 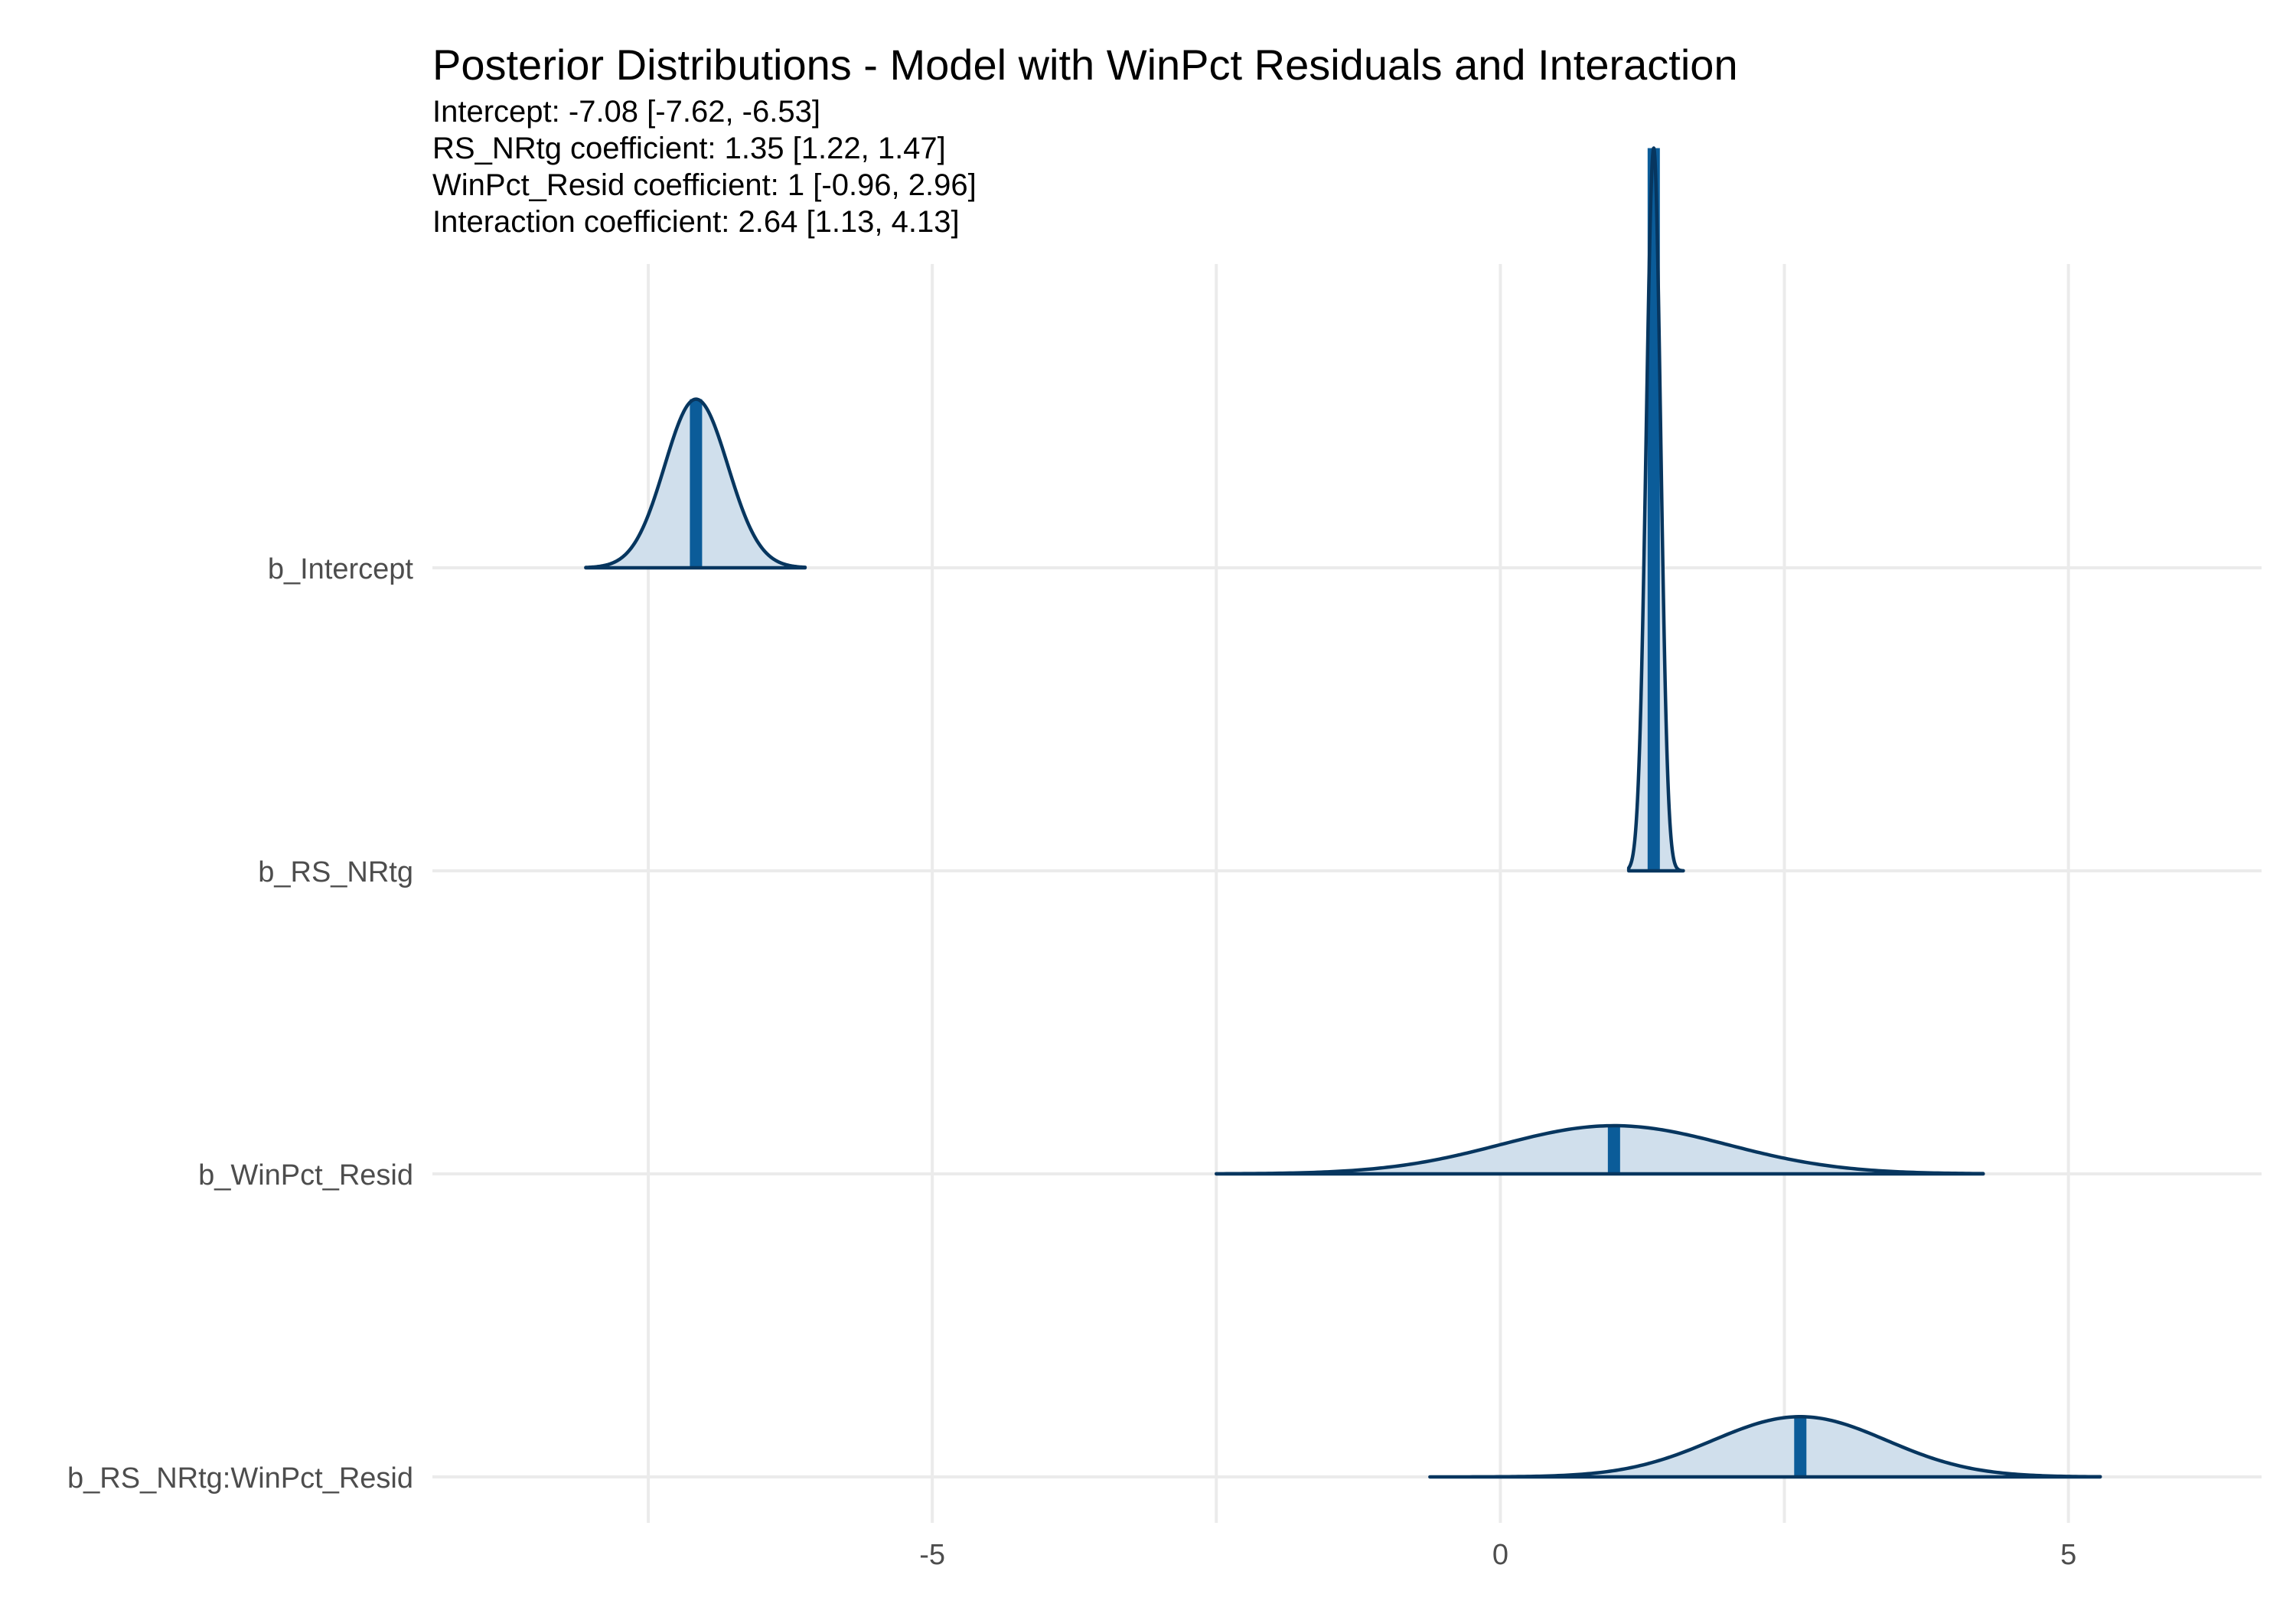 What do you see at coordinates (2068, 1555) in the screenshot?
I see `x-tick-label: 5` at bounding box center [2068, 1555].